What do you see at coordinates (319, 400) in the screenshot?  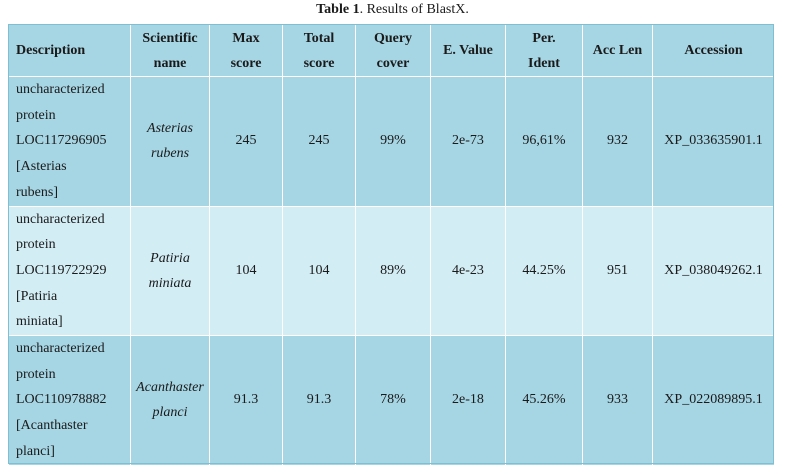 I see `cell-total-score: 91.3` at bounding box center [319, 400].